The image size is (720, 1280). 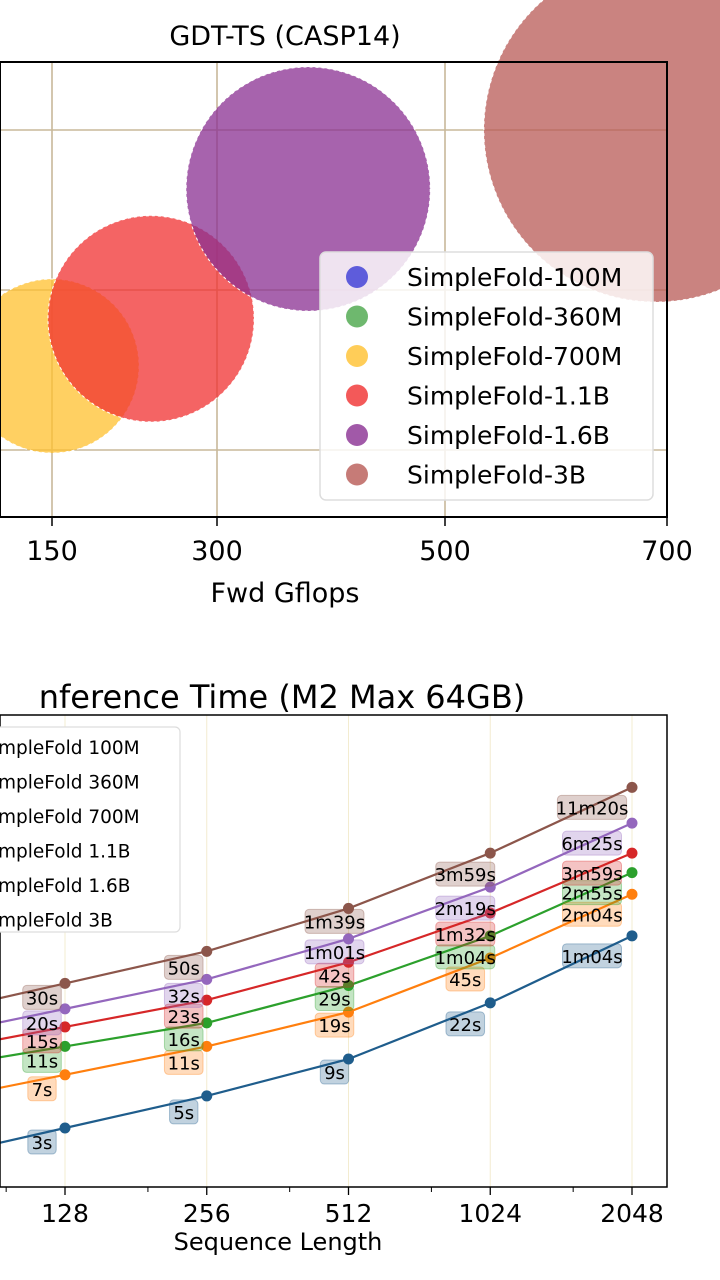 What do you see at coordinates (184, 1040) in the screenshot?
I see `data-label: 16s` at bounding box center [184, 1040].